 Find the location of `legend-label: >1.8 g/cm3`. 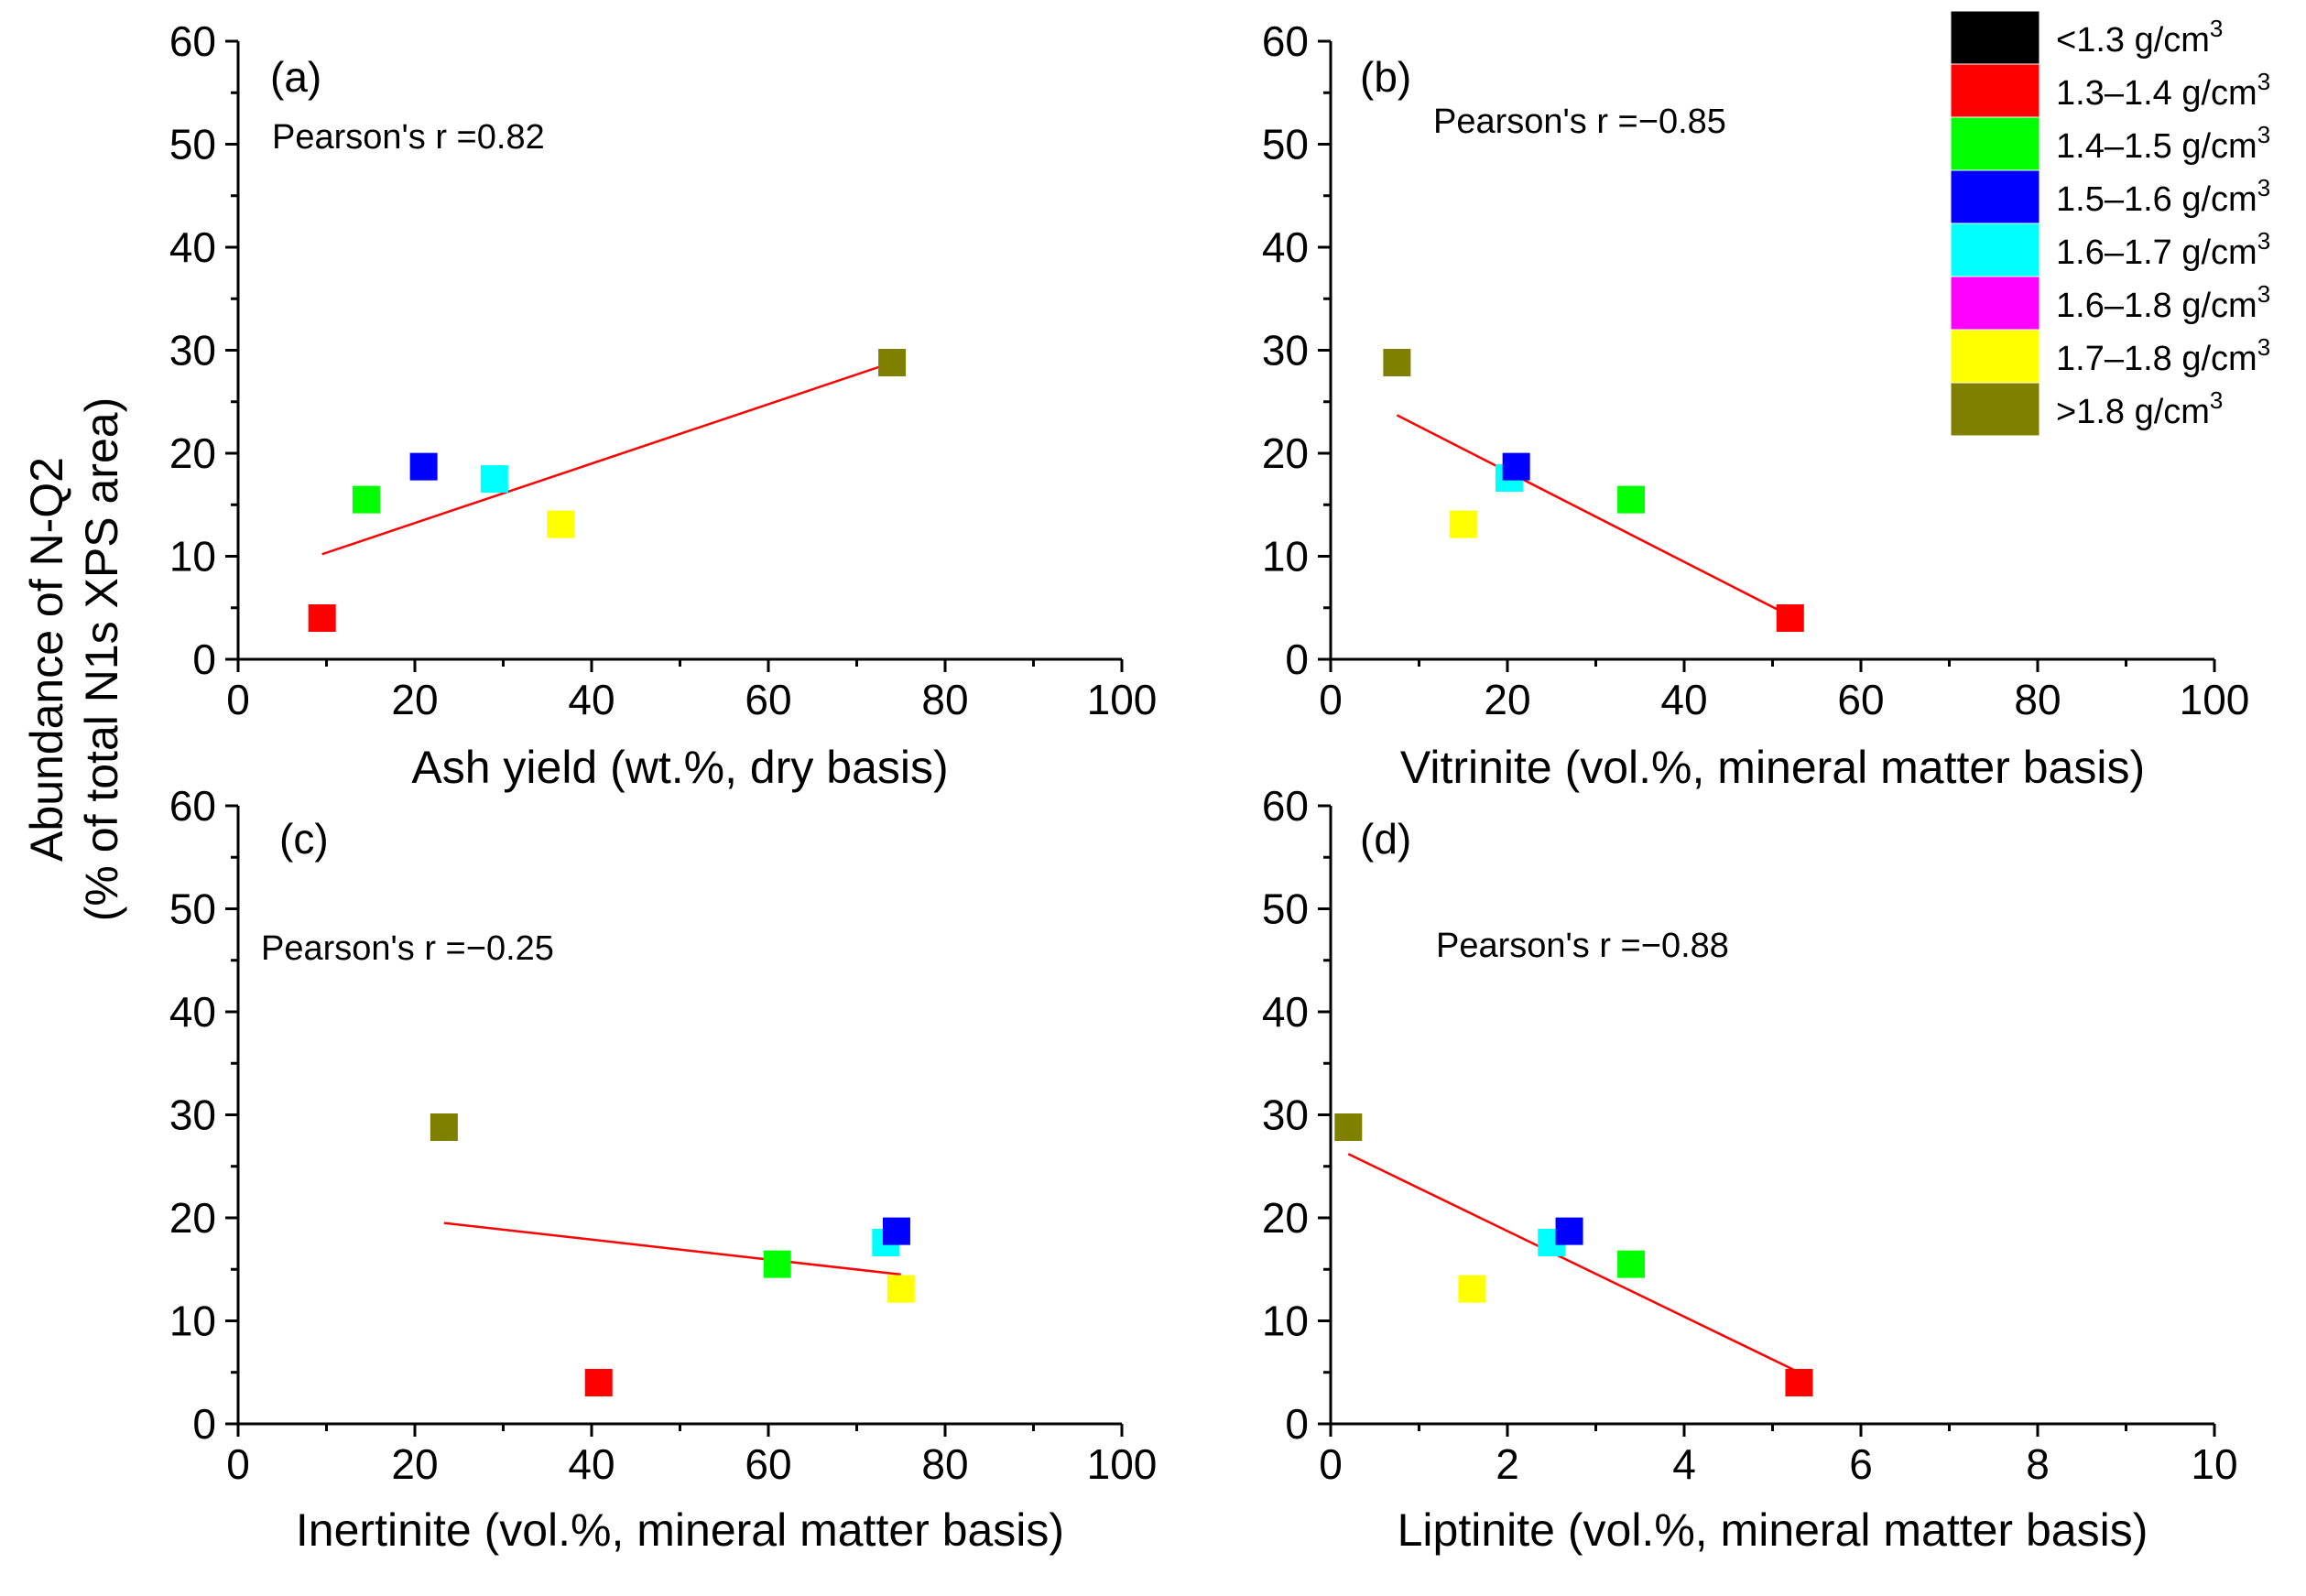

legend-label: >1.8 g/cm3 is located at coordinates (2139, 408).